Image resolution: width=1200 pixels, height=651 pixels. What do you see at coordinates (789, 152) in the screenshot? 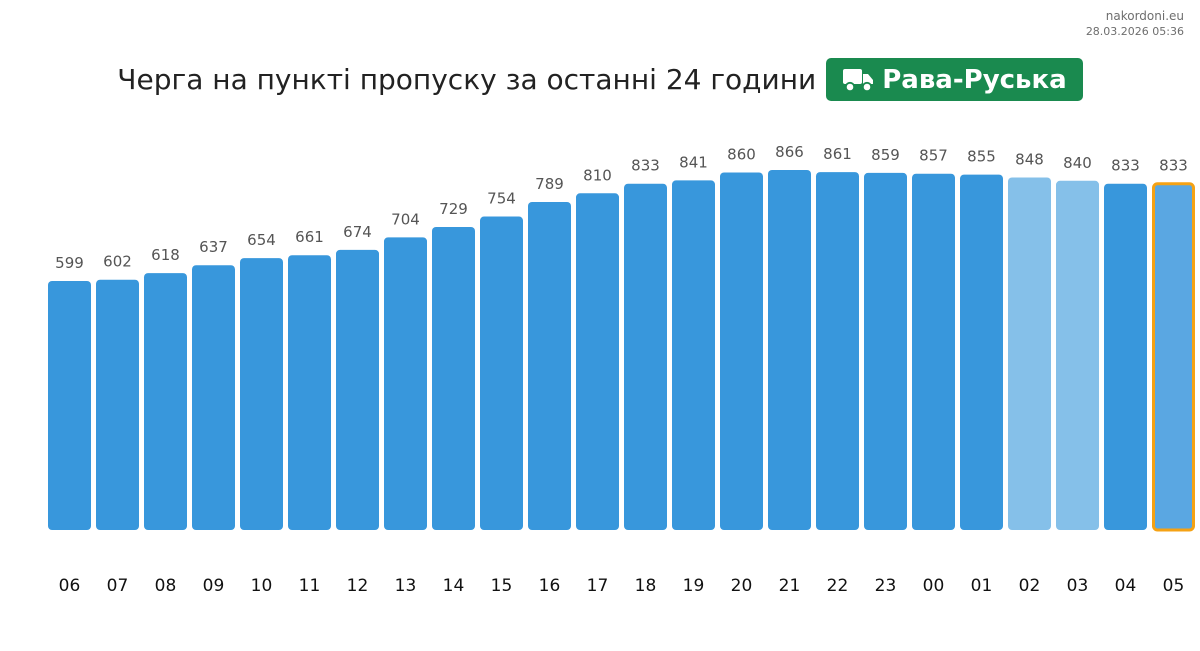
I see `value-label-21: 866` at bounding box center [789, 152].